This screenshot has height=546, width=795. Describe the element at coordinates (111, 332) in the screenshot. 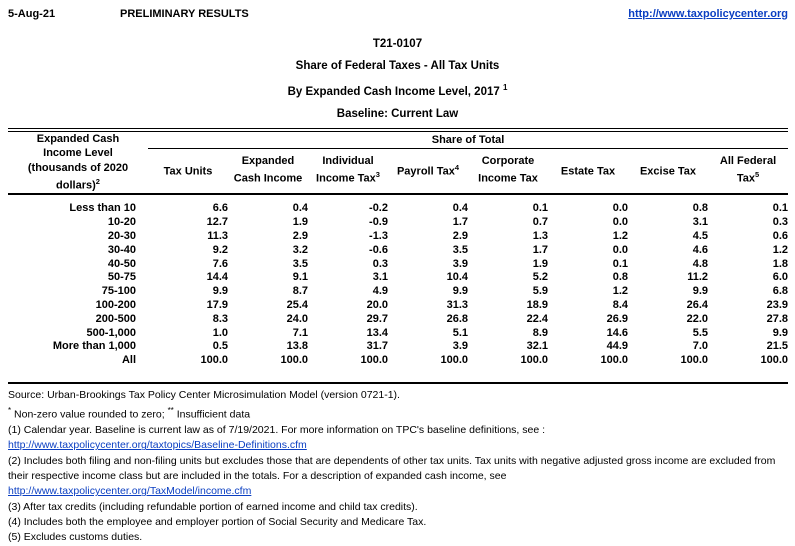

I see `row-label: 500-1,000` at that location.